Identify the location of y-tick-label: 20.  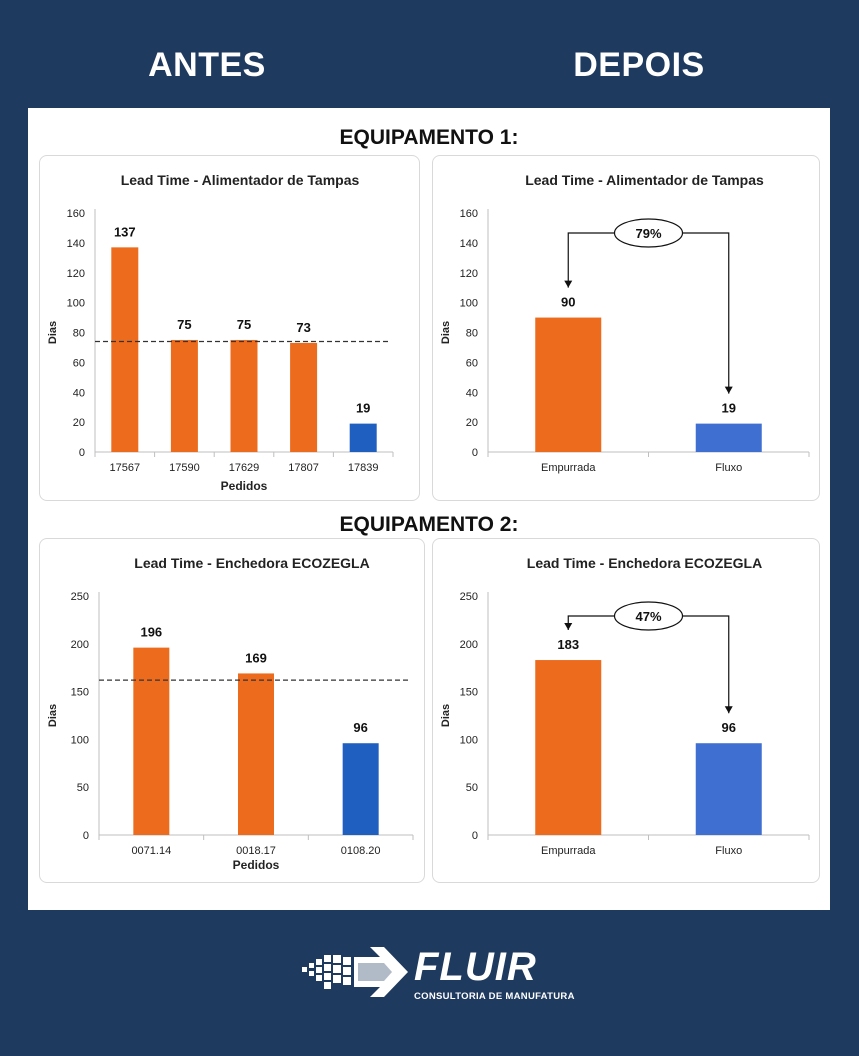
(79, 423).